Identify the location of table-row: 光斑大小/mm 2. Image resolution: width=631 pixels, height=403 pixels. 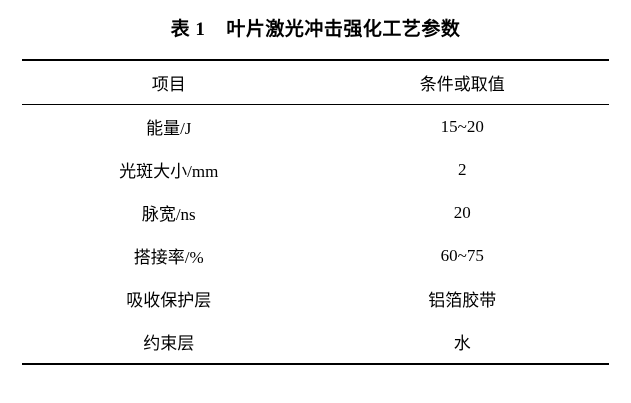
(315, 169).